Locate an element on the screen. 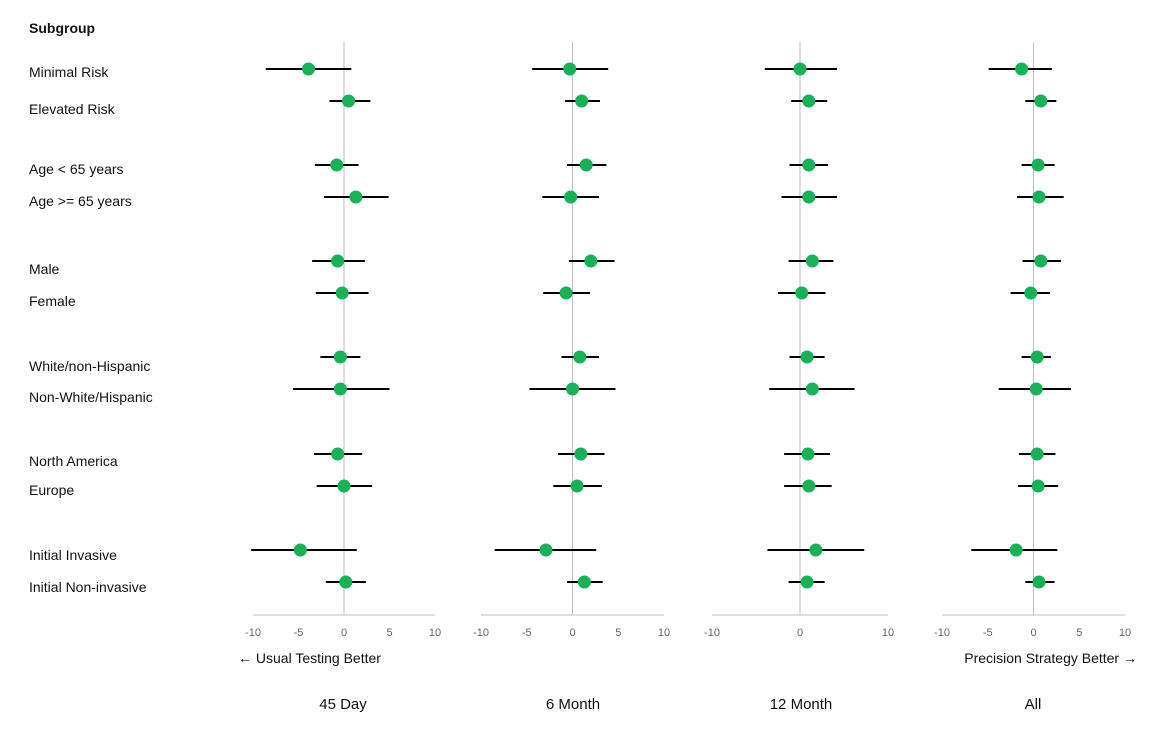 This screenshot has width=1174, height=732. panel-title: All is located at coordinates (1033, 704).